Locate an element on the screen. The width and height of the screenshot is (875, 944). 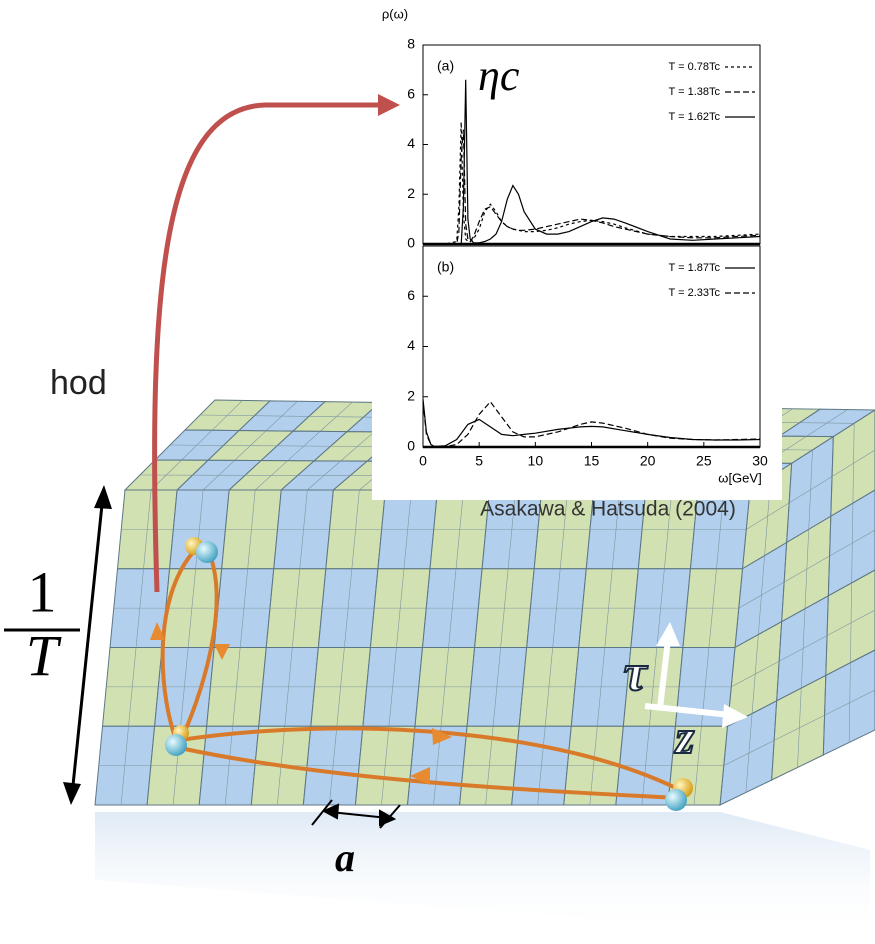
legend-label: T = 0.78Tc is located at coordinates (695, 67).